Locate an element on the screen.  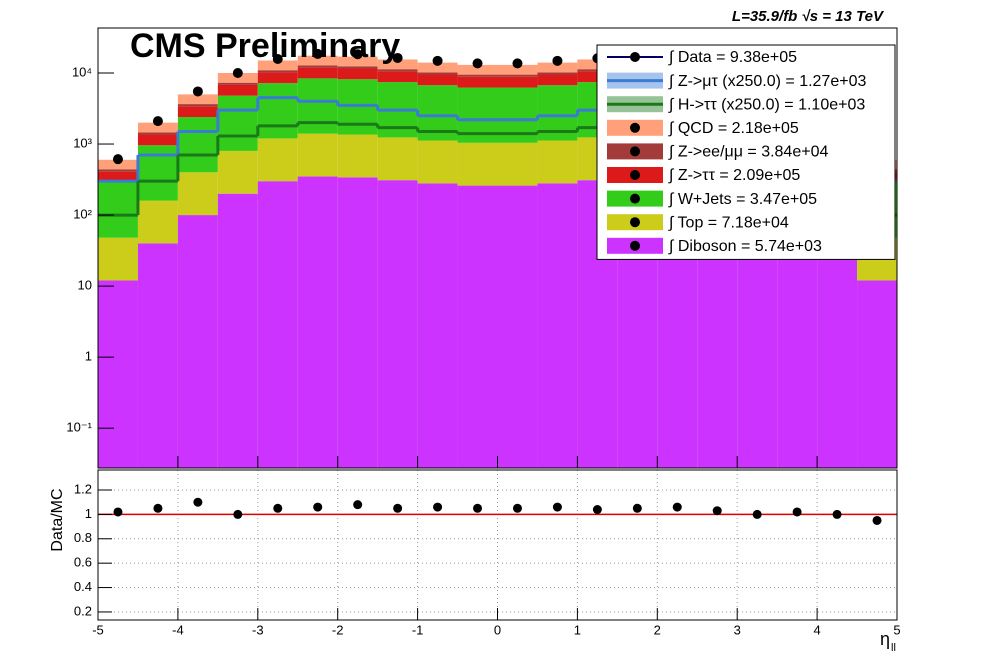
legend-label: ∫ Z->μτ (x250.0) = 1.27e+03 is located at coordinates (767, 81).